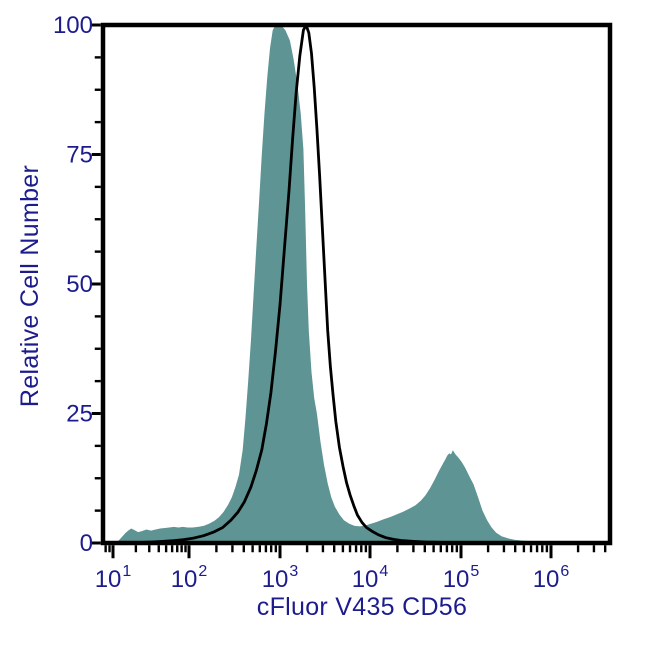 The width and height of the screenshot is (650, 650). What do you see at coordinates (280, 578) in the screenshot?
I see `x-axis-tick-label: 10³` at bounding box center [280, 578].